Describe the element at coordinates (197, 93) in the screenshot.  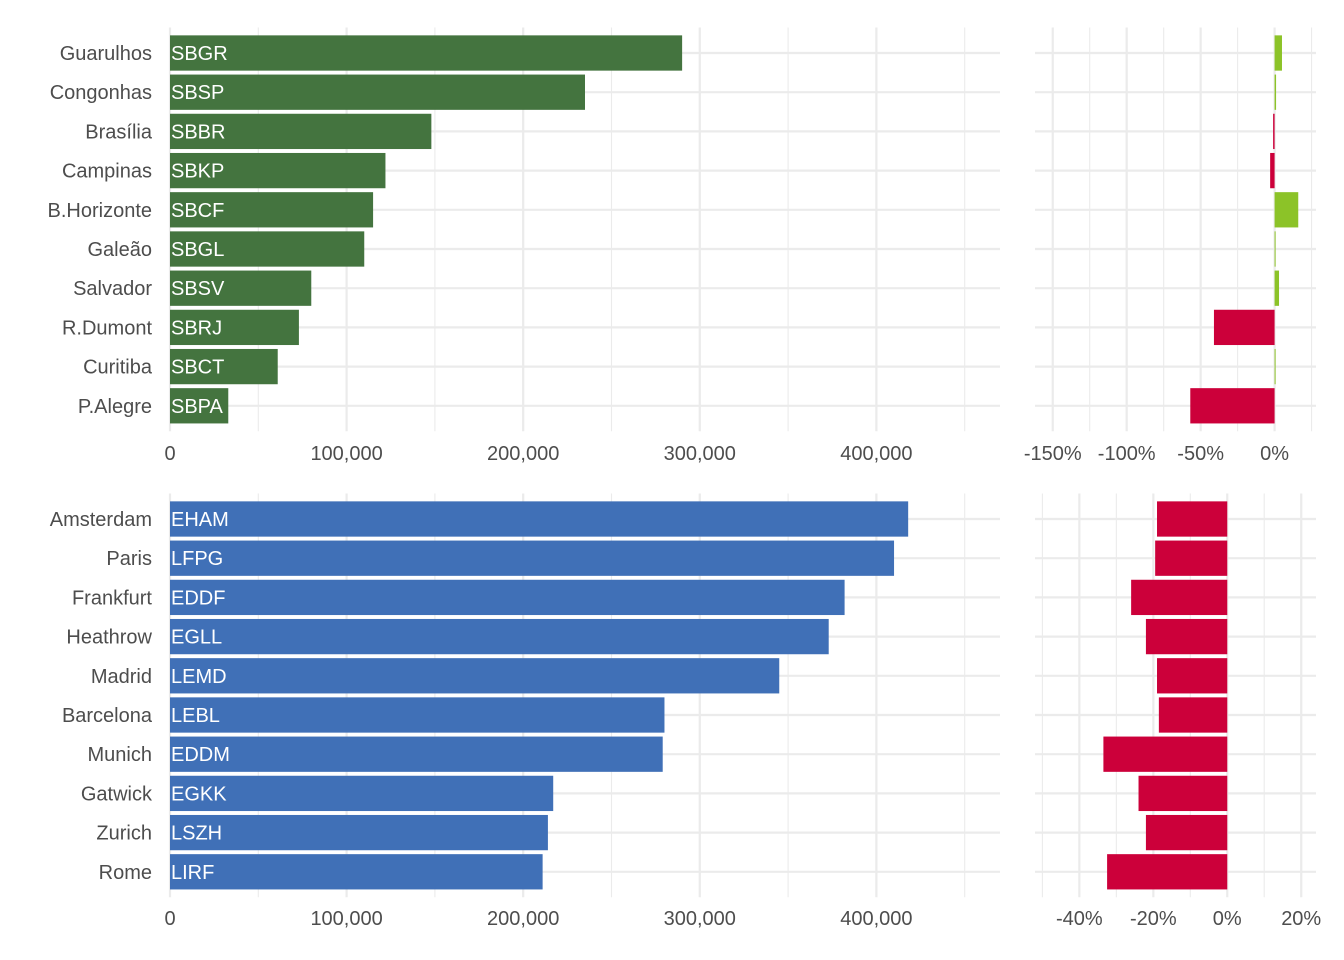
I see `bar-code-label: SBSP` at that location.